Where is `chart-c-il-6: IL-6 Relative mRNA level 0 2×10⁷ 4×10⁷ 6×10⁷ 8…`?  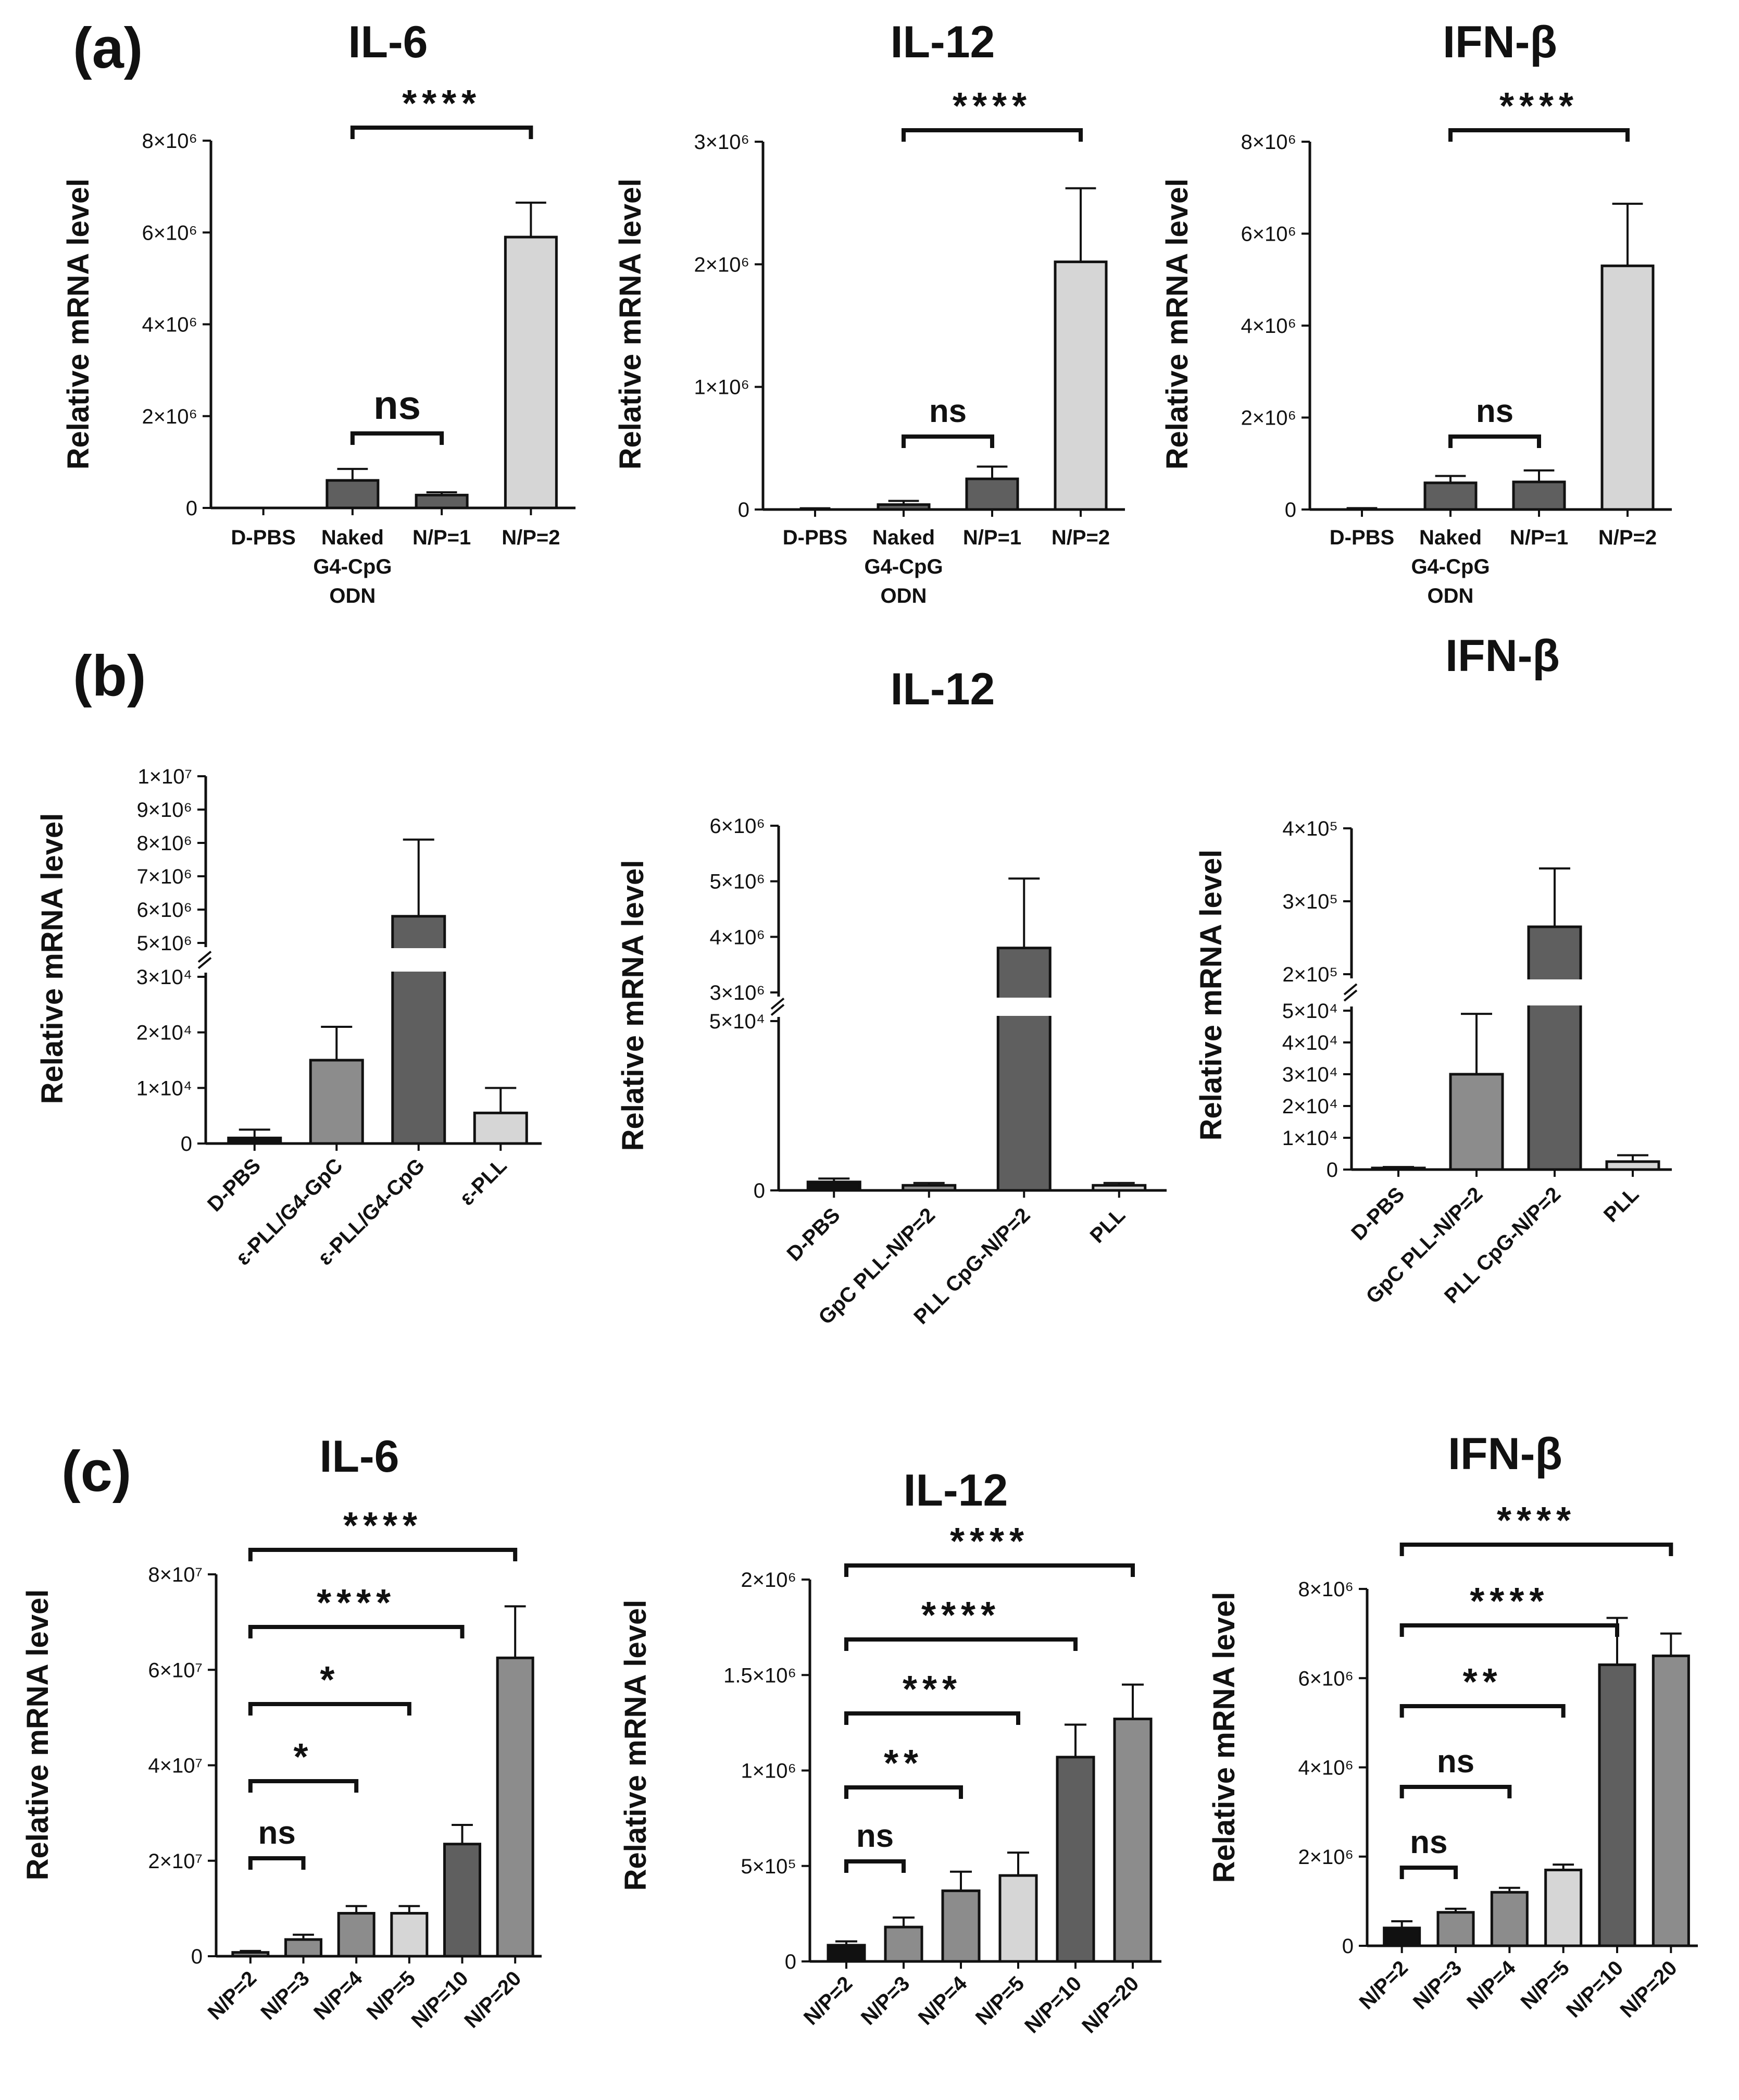 chart-c-il-6: IL-6 Relative mRNA level 0 2×10⁷ 4×10⁷ 6×10⁷ 8… is located at coordinates (281, 1732).